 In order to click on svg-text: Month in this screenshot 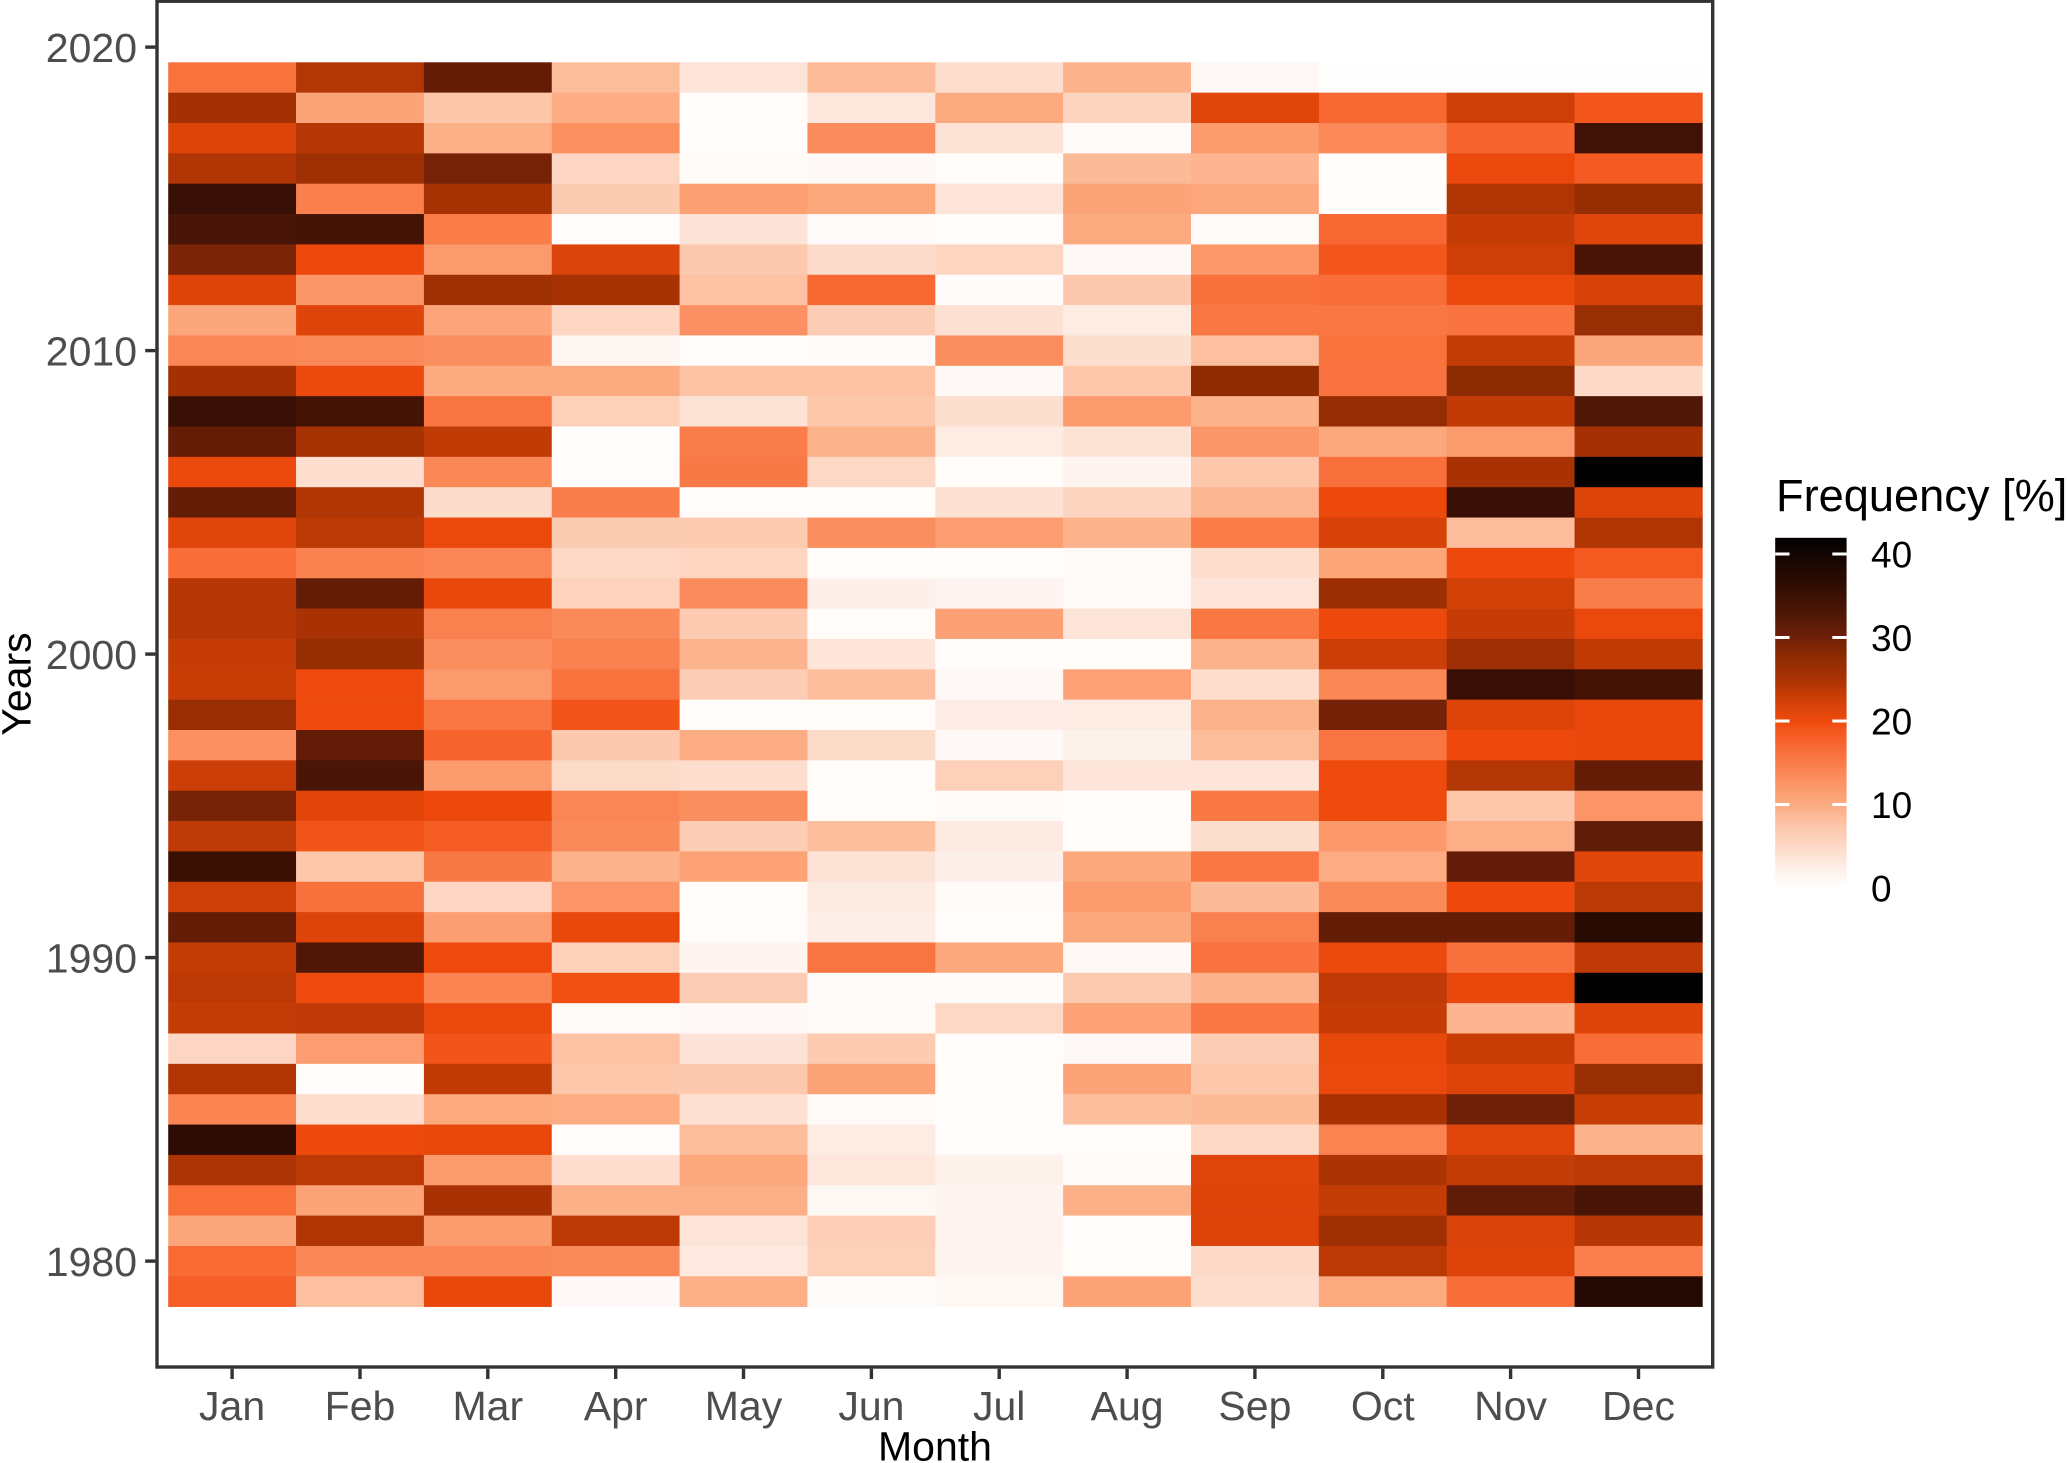, I will do `click(935, 1443)`.